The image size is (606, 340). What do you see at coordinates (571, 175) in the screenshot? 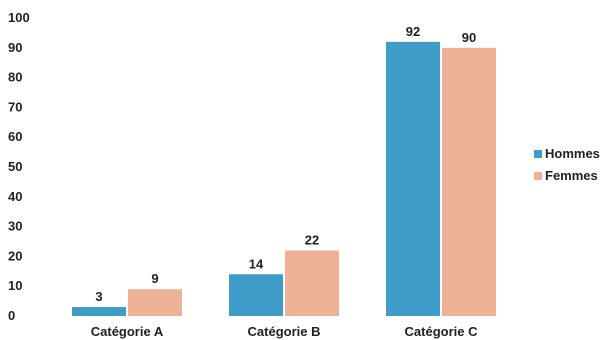
I see `legend-label-femmes: Femmes` at bounding box center [571, 175].